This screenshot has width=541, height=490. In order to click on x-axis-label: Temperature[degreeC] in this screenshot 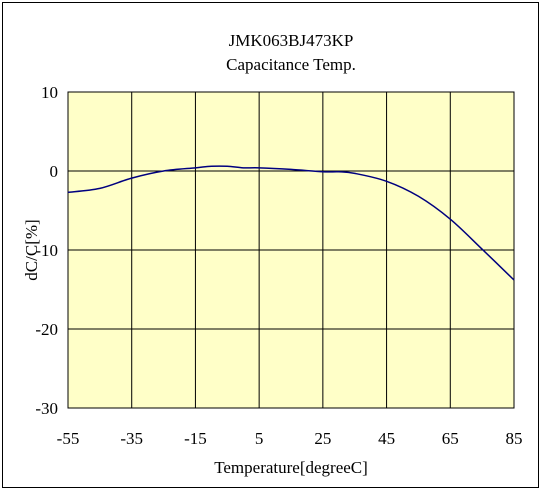, I will do `click(291, 467)`.